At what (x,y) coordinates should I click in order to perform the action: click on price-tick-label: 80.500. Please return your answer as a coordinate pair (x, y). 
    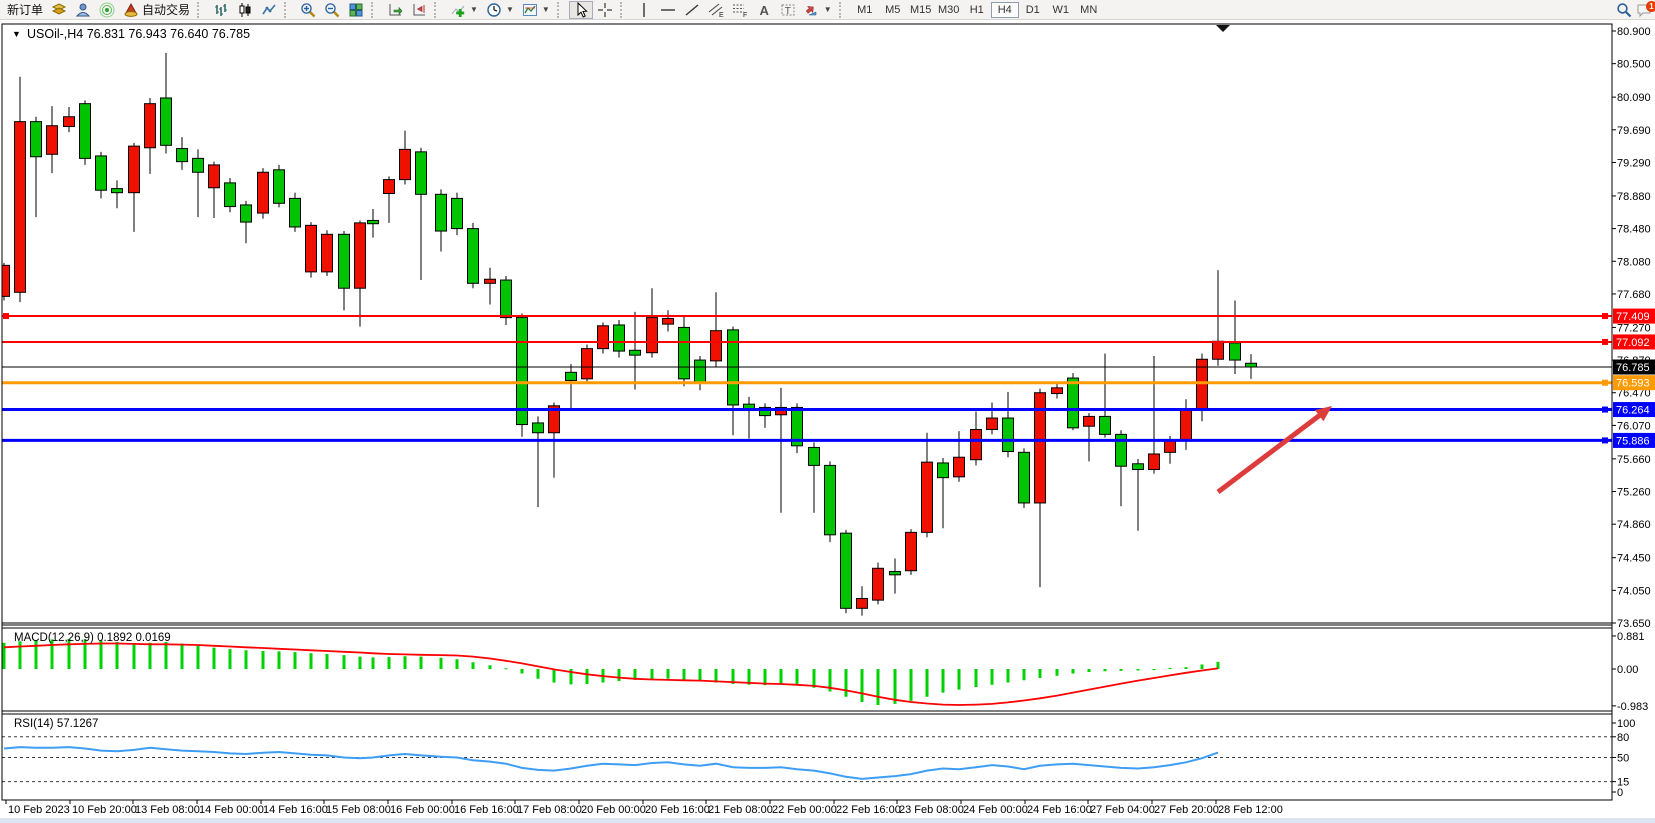
    Looking at the image, I should click on (1634, 65).